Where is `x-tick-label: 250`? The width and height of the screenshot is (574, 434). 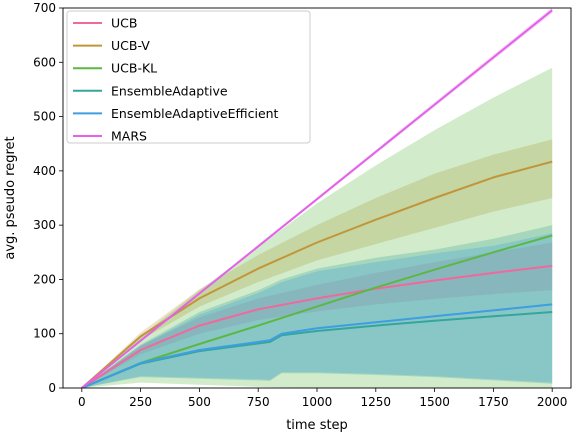
x-tick-label: 250 is located at coordinates (140, 402).